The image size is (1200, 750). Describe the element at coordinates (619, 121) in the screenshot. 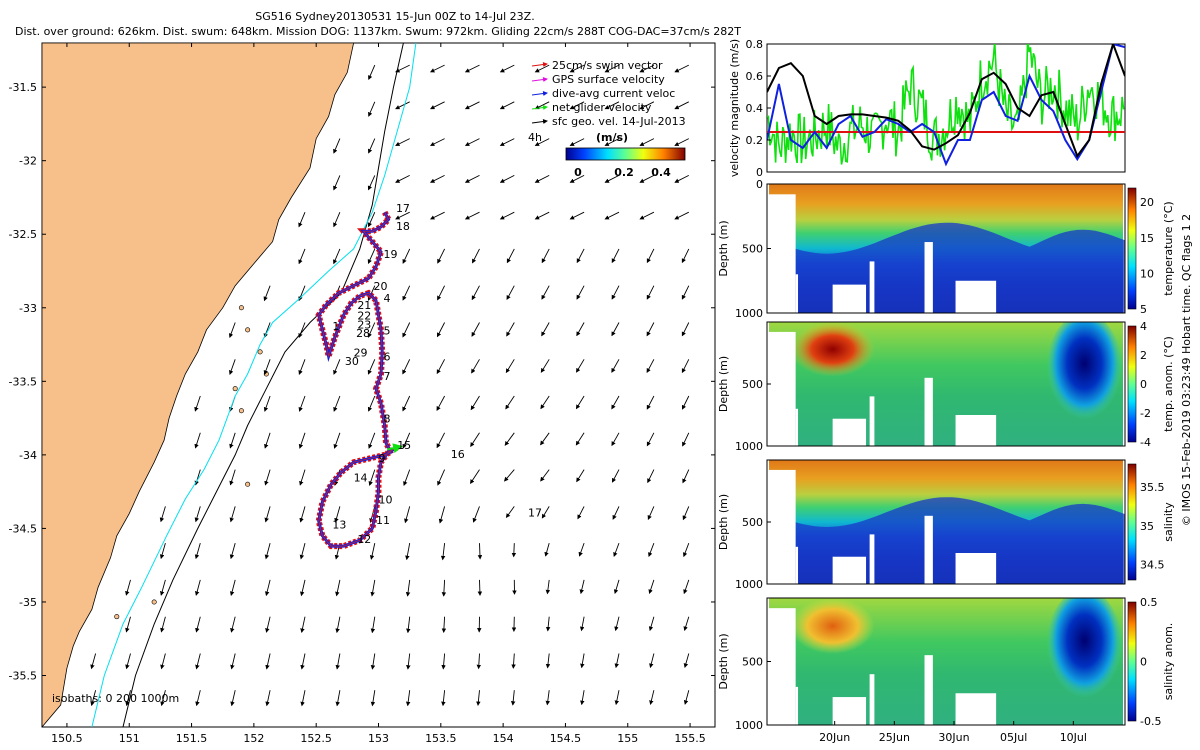

I see `legend-sfc-label: sfc geo. vel. 14-Jul-2013` at that location.